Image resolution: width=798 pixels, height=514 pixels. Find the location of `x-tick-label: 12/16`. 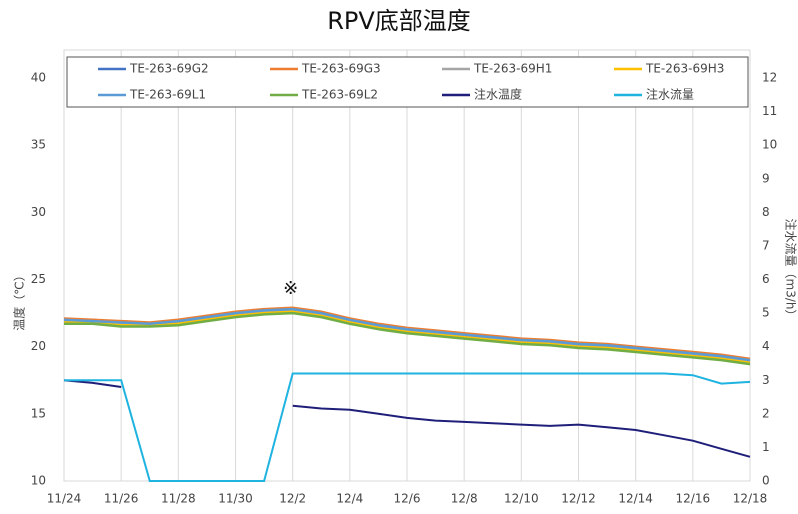

x-tick-label: 12/16 is located at coordinates (693, 499).